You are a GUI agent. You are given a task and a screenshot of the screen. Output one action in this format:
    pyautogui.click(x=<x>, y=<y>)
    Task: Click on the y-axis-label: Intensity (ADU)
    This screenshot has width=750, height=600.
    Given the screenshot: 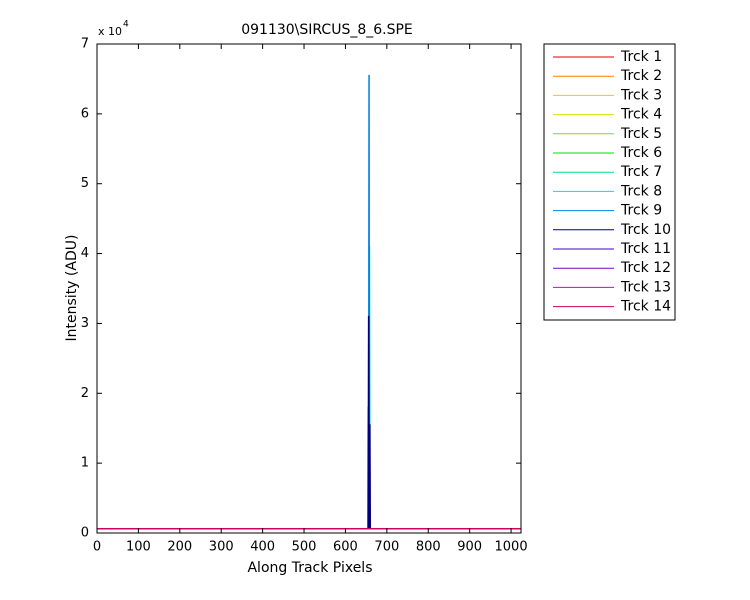 What is the action you would take?
    pyautogui.click(x=72, y=288)
    